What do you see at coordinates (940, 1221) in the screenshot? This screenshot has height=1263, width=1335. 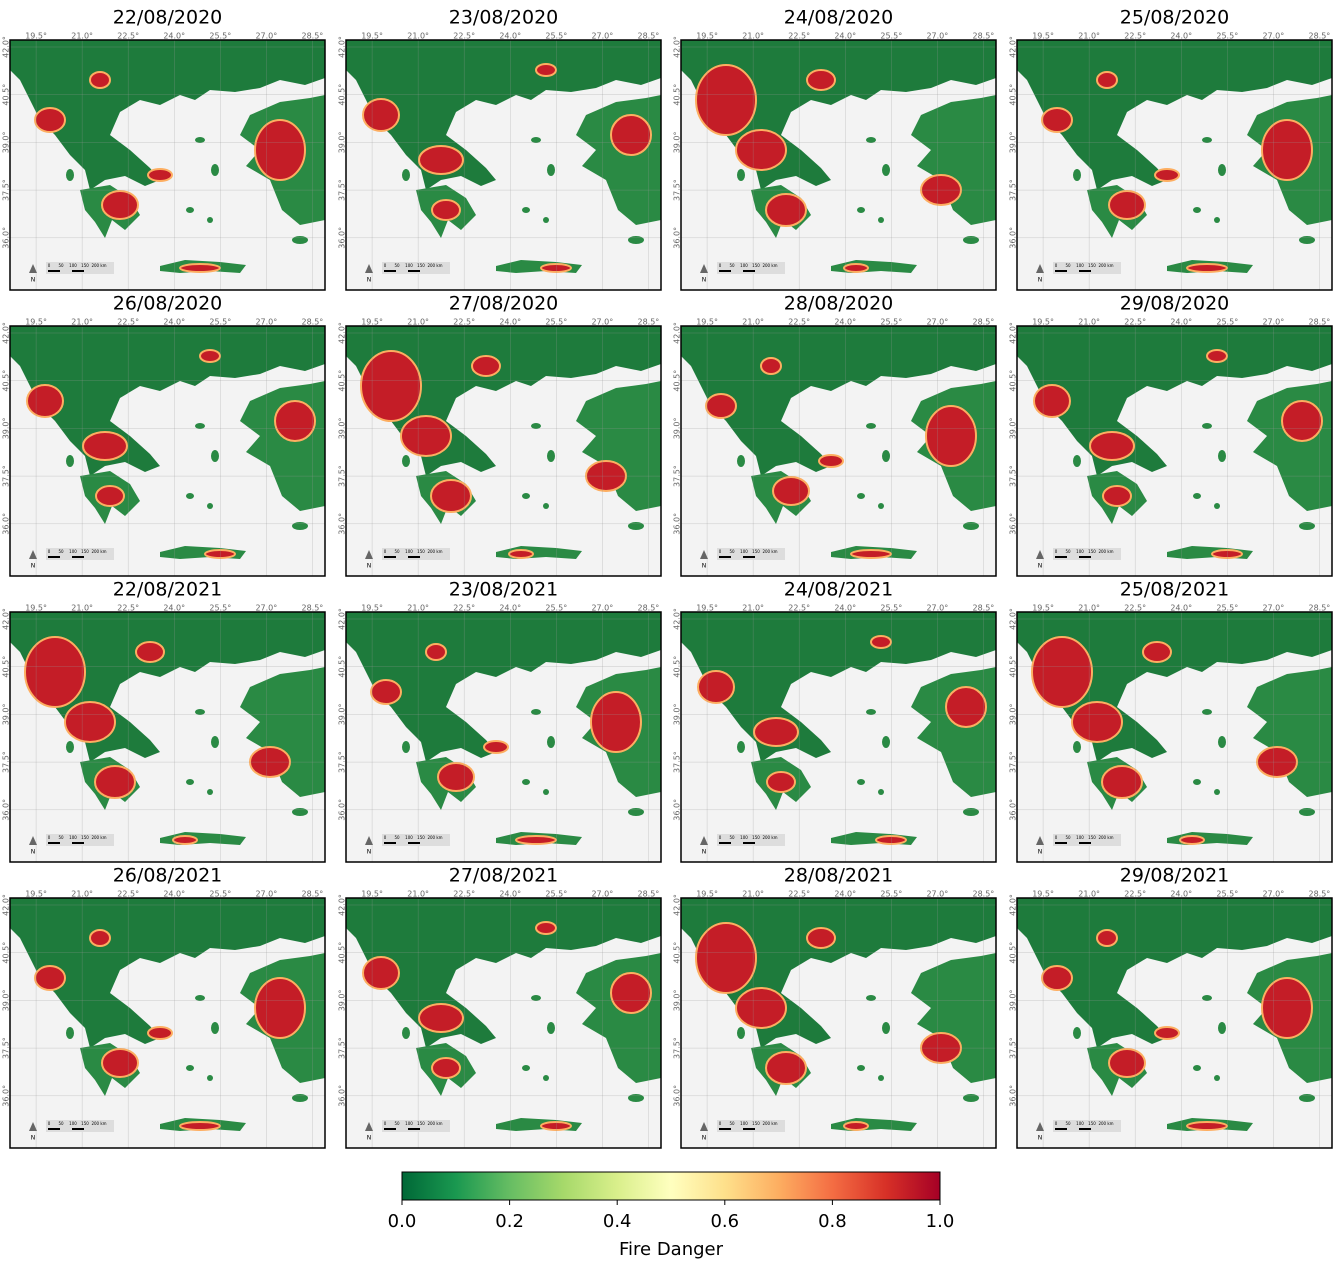 I see `colorbar-tick-label: 1.0` at bounding box center [940, 1221].